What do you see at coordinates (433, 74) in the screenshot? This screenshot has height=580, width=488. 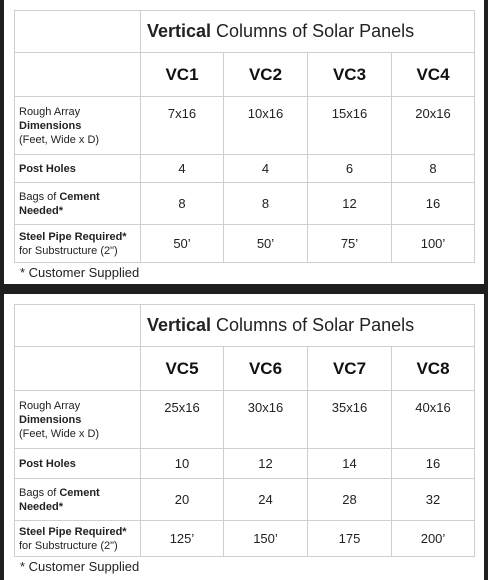 I see `column-header: VC4` at bounding box center [433, 74].